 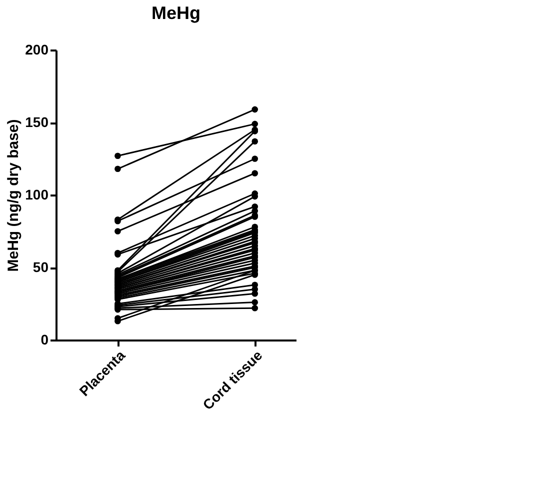 What do you see at coordinates (13, 195) in the screenshot?
I see `y-axis-title: MeHg (ng/g dry base)` at bounding box center [13, 195].